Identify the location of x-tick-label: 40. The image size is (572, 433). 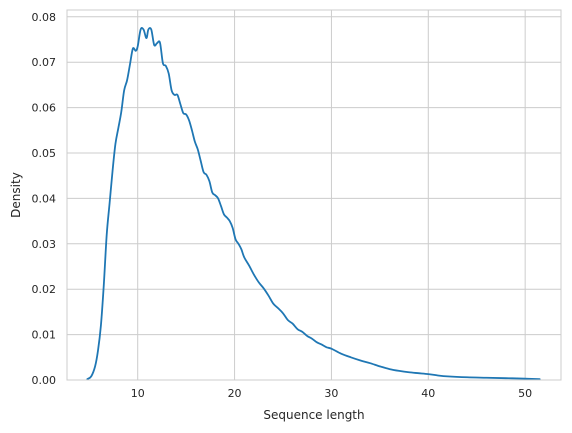
(428, 393).